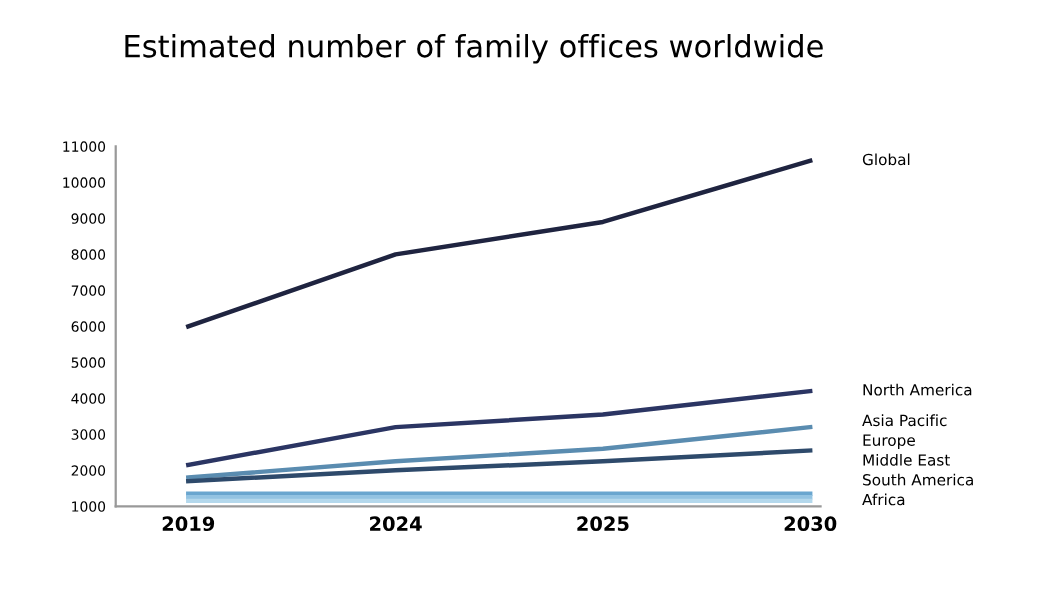 The image size is (1052, 610). Describe the element at coordinates (396, 524) in the screenshot. I see `x-tick-label: 2024` at that location.